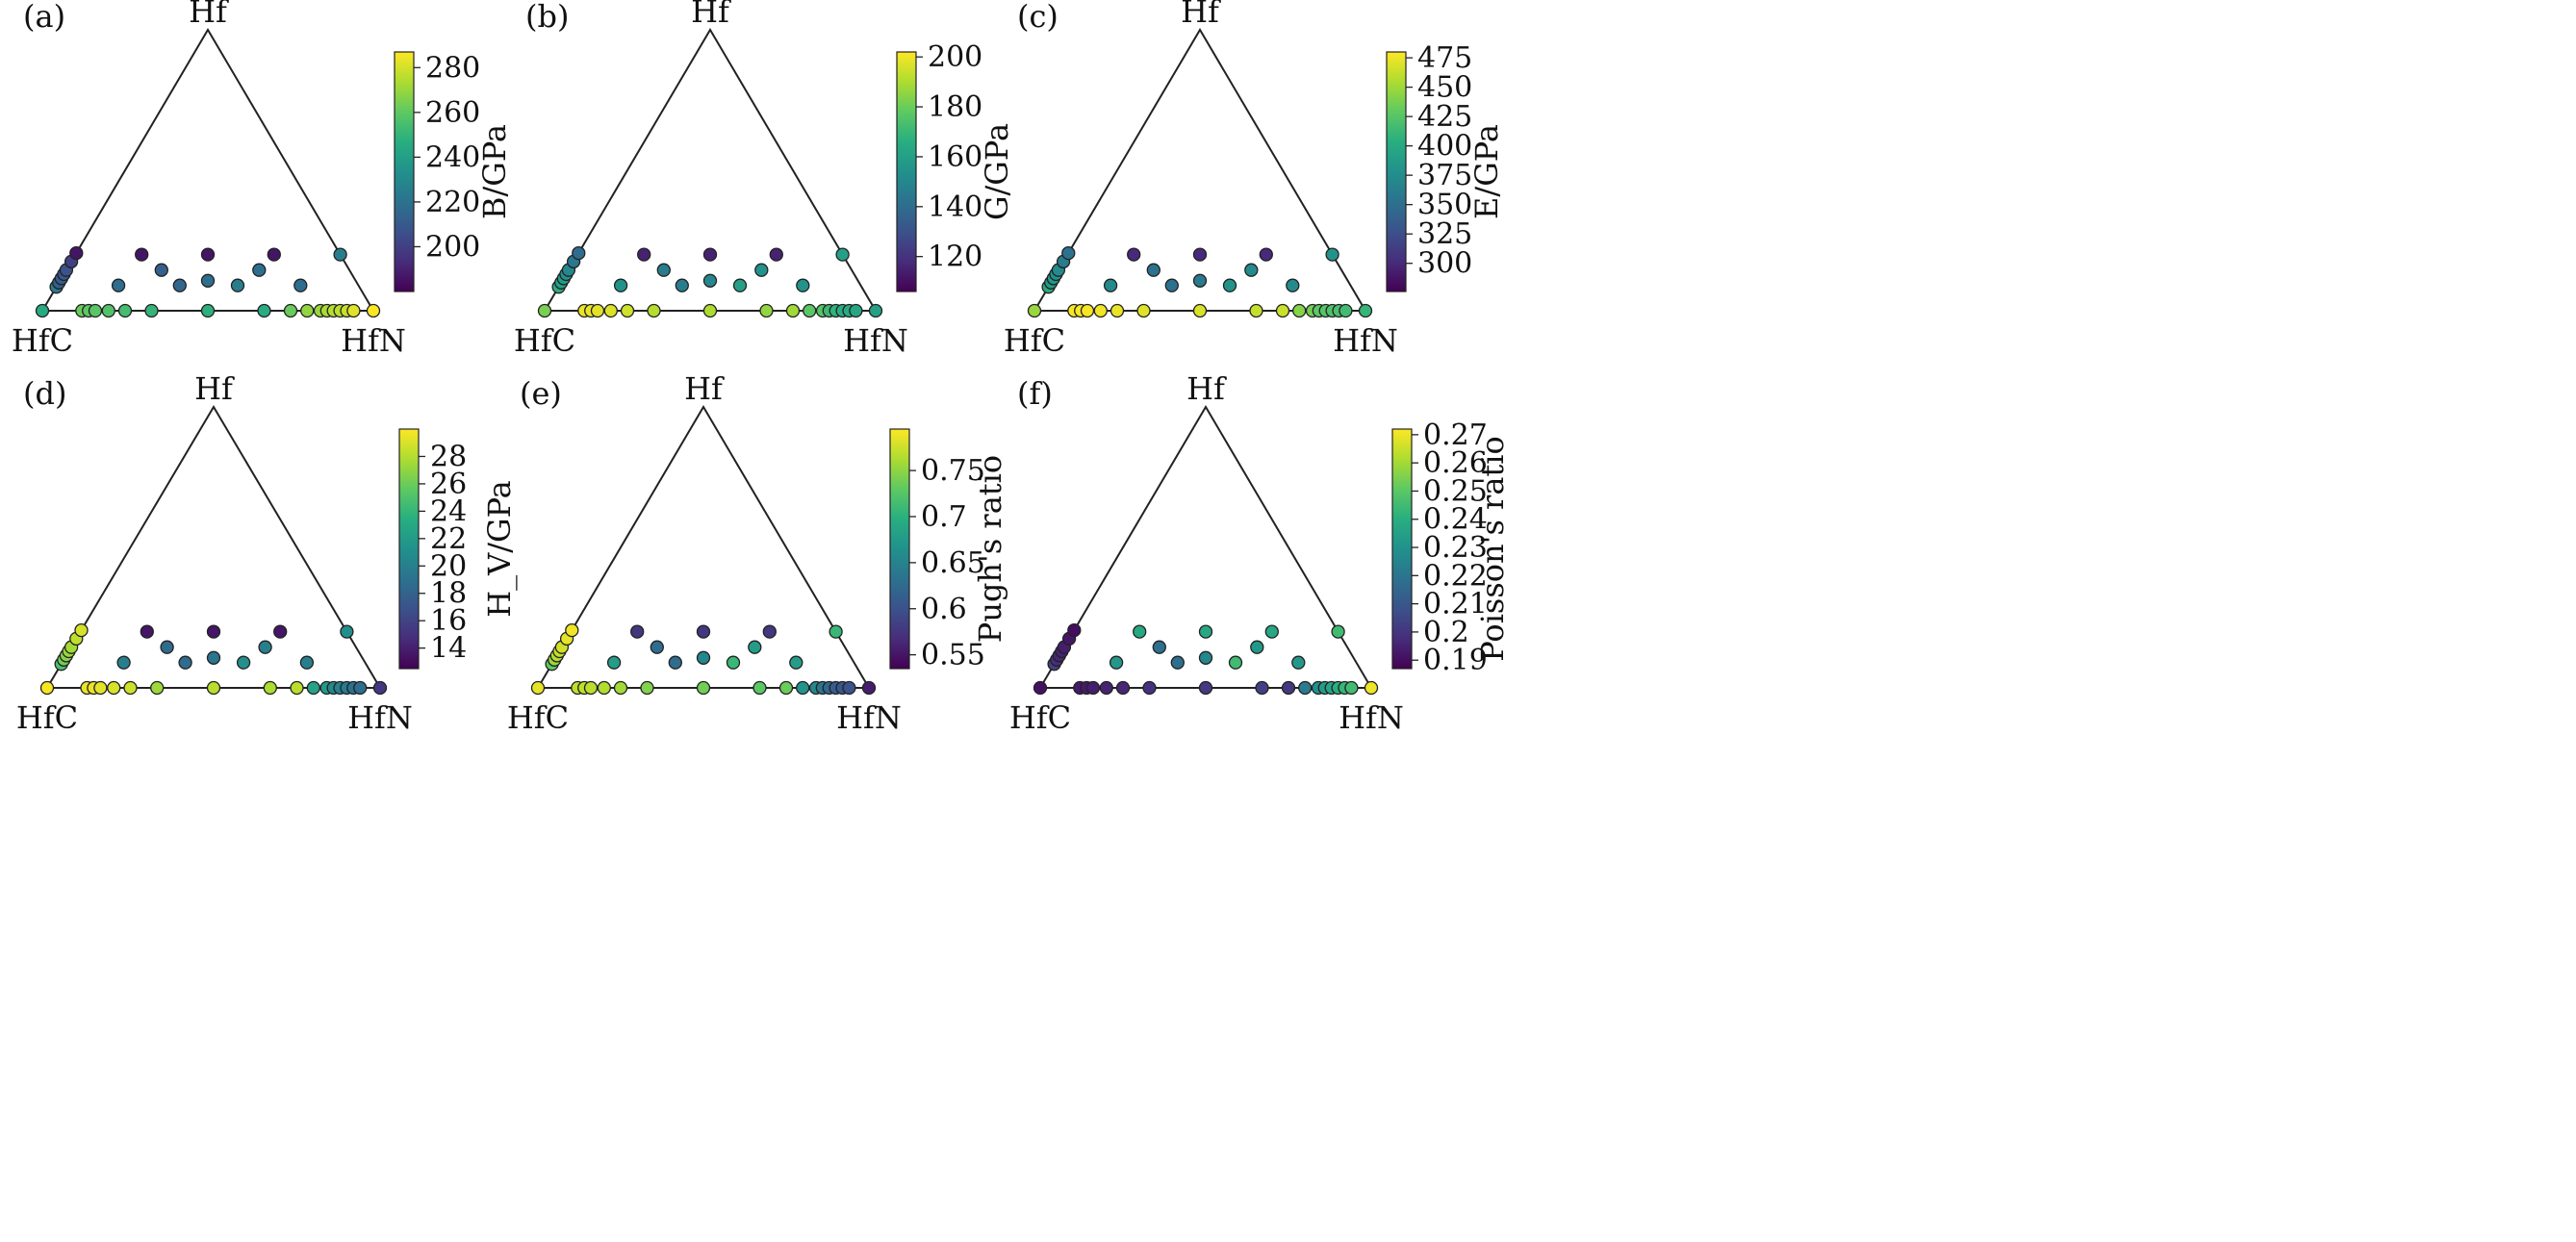 This screenshot has width=2576, height=1242. I want to click on colorbar-tick-label: 22, so click(448, 539).